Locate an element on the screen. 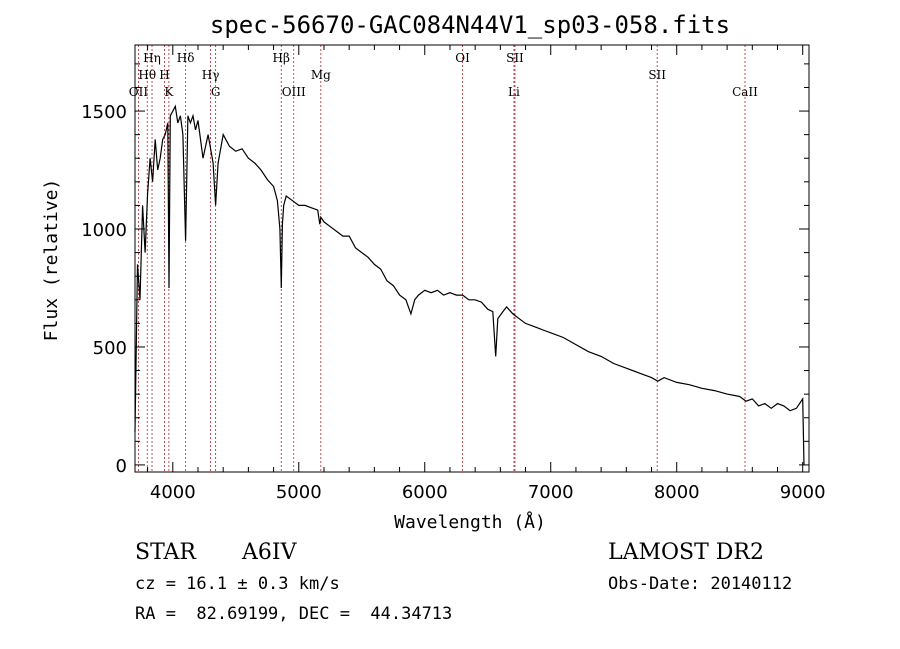 The image size is (900, 649). line-label-7: G is located at coordinates (216, 92).